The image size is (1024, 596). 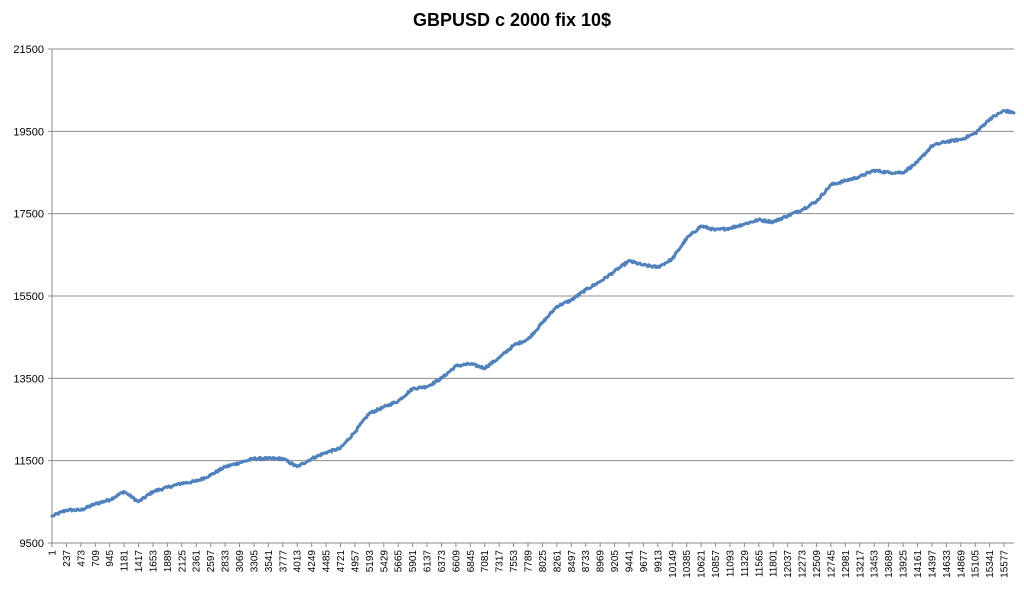 I want to click on x-tick-label: 2597, so click(x=211, y=561).